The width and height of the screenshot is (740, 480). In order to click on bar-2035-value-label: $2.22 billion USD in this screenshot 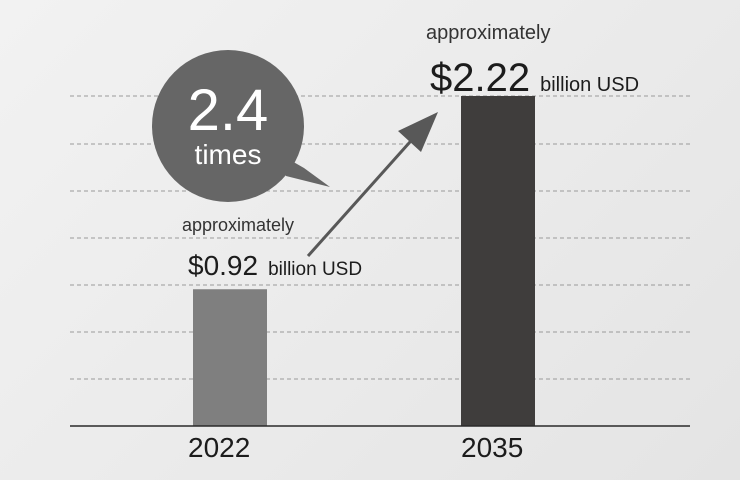, I will do `click(534, 78)`.